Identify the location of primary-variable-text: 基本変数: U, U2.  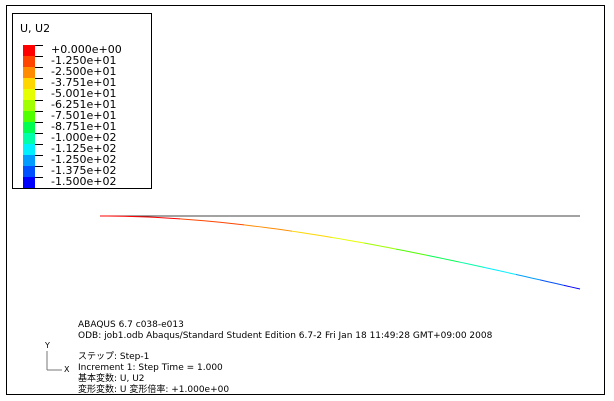
(111, 379).